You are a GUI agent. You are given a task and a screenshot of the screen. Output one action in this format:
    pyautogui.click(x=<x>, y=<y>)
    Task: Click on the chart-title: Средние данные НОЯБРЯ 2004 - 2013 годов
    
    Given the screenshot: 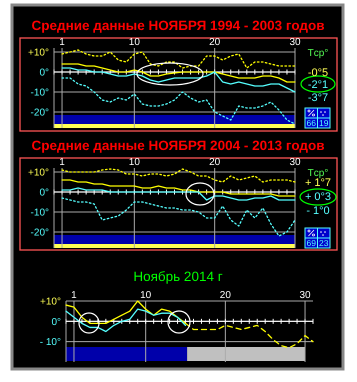 What is the action you would take?
    pyautogui.click(x=178, y=145)
    